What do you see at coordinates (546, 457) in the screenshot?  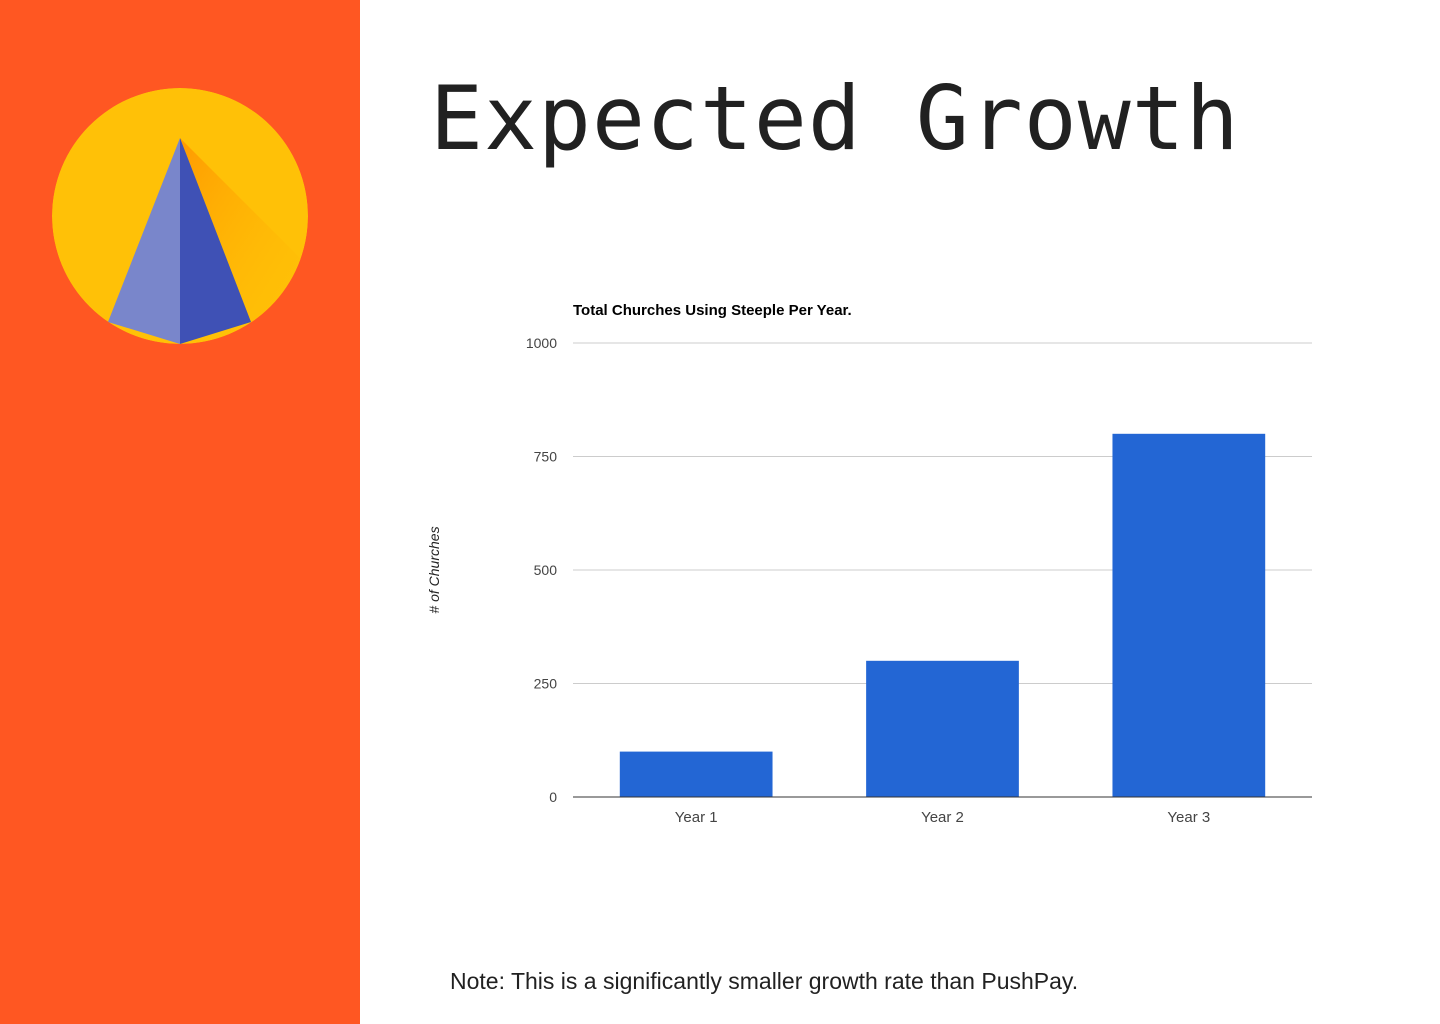 I see `y-tick-label: 750` at bounding box center [546, 457].